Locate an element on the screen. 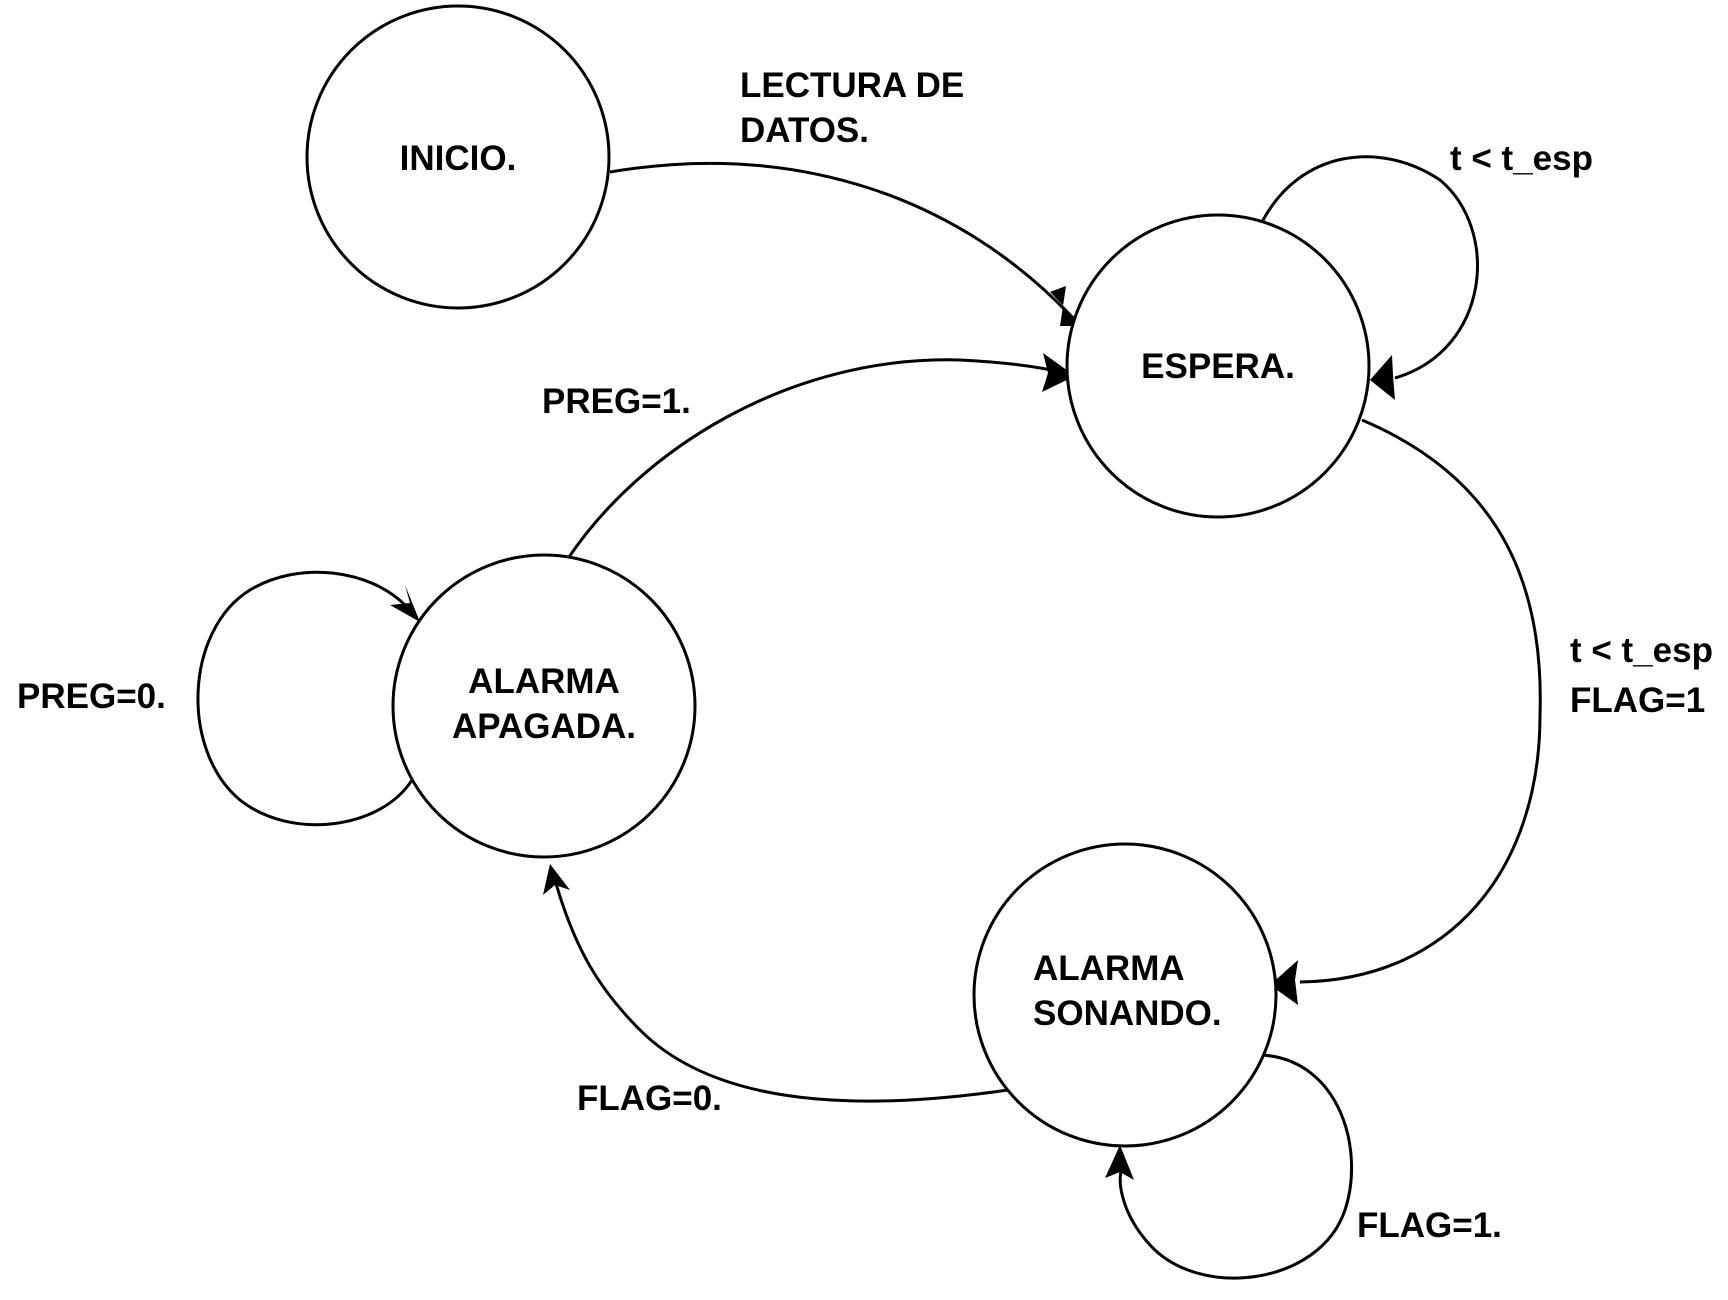  edge-inicio-to-espera is located at coordinates (840, 239).